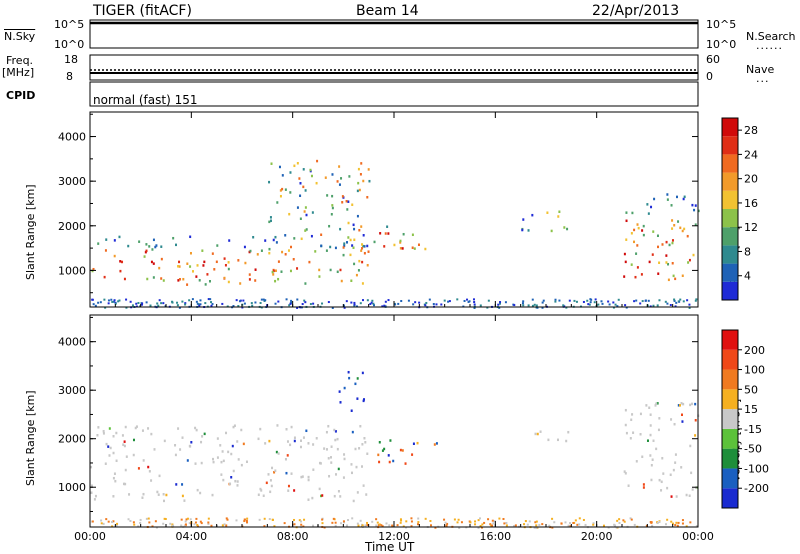 The image size is (800, 554). I want to click on freq-label: Freq., so click(20, 60).